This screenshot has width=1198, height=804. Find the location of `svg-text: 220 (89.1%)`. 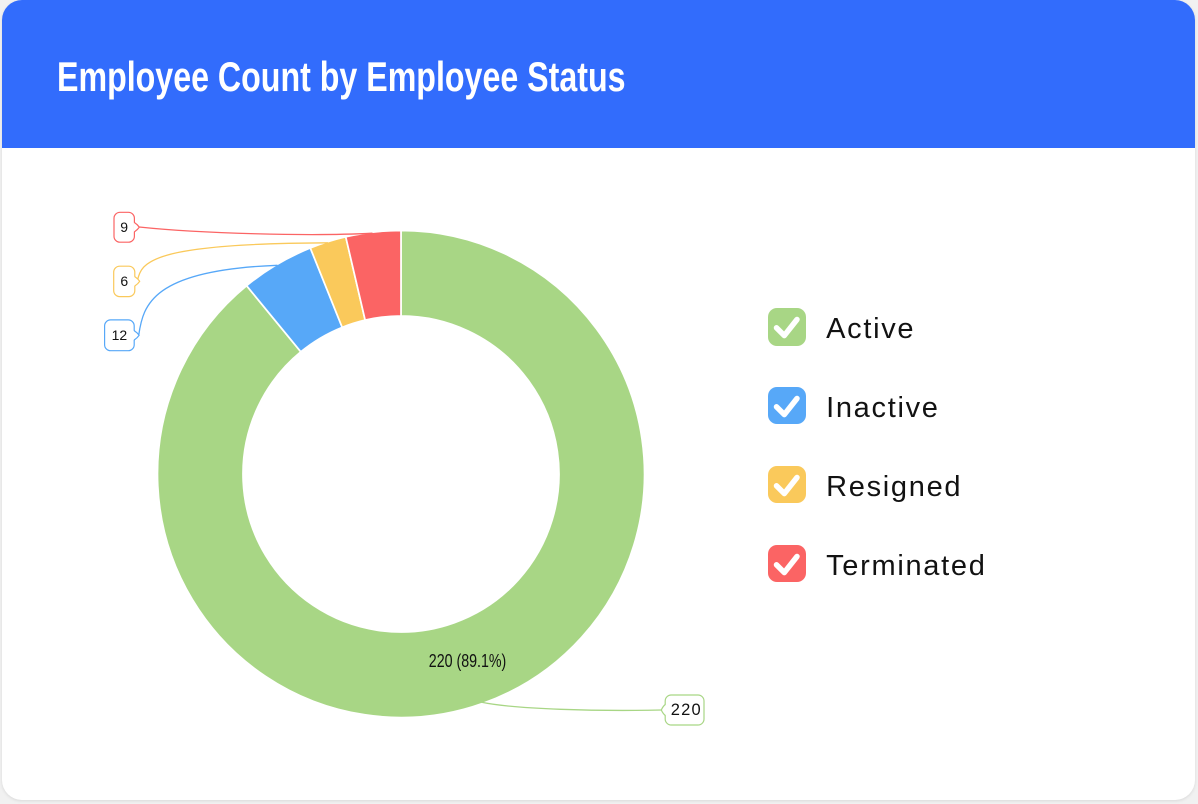

svg-text: 220 (89.1%) is located at coordinates (468, 660).